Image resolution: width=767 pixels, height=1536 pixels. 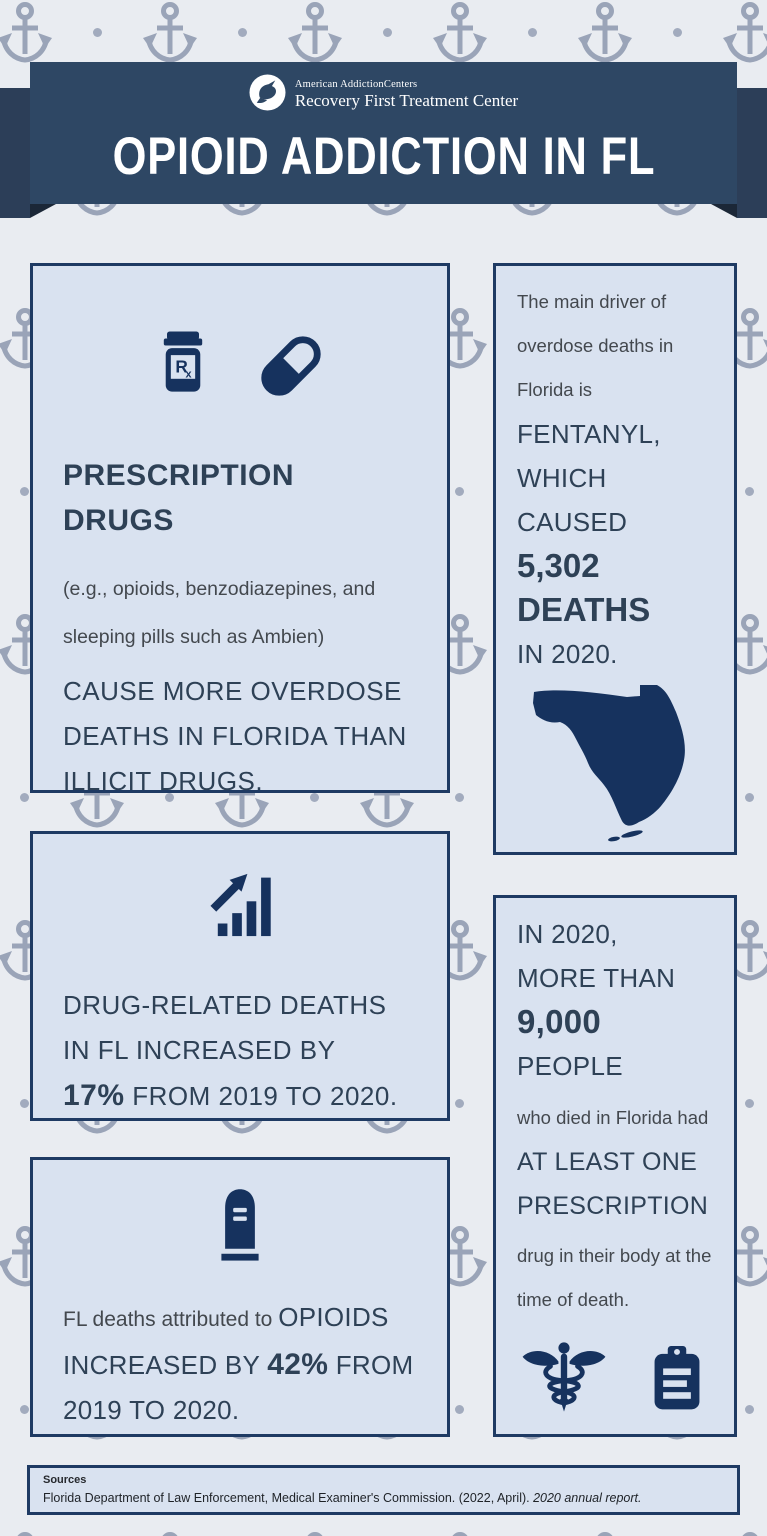 I want to click on opioids-icon-row, so click(x=240, y=1226).